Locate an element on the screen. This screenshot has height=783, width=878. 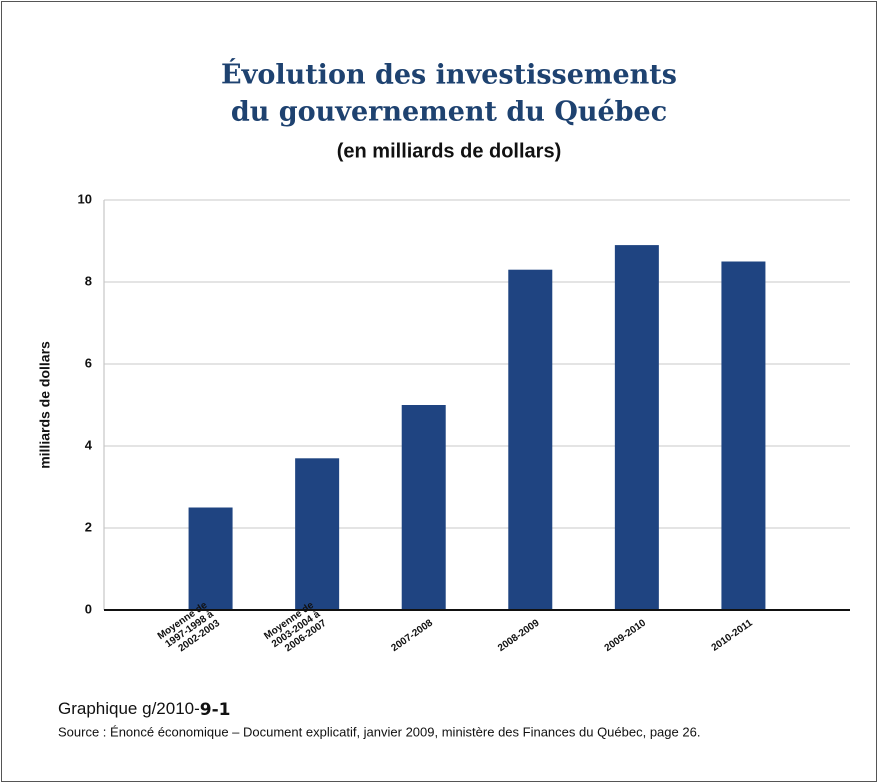
y-tick-label: 10 is located at coordinates (85, 198).